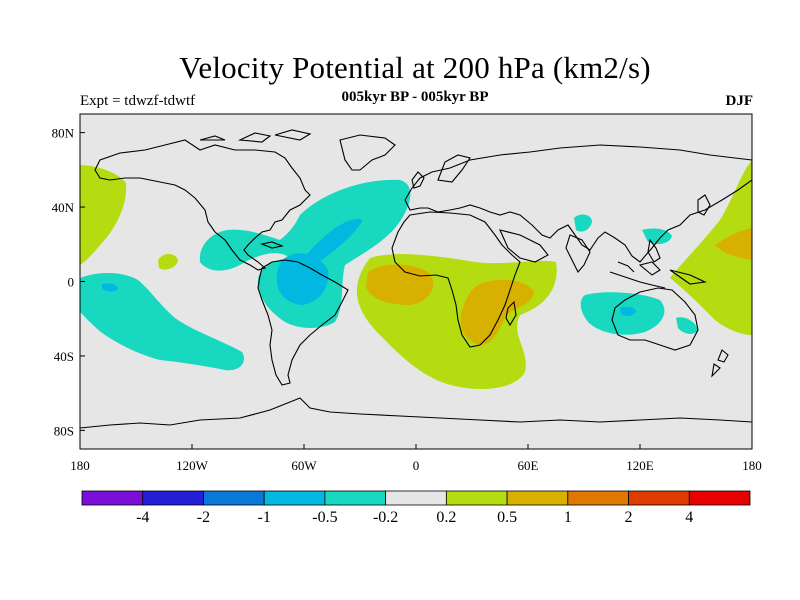 The image size is (800, 600). I want to click on colorbar-label: 2, so click(629, 517).